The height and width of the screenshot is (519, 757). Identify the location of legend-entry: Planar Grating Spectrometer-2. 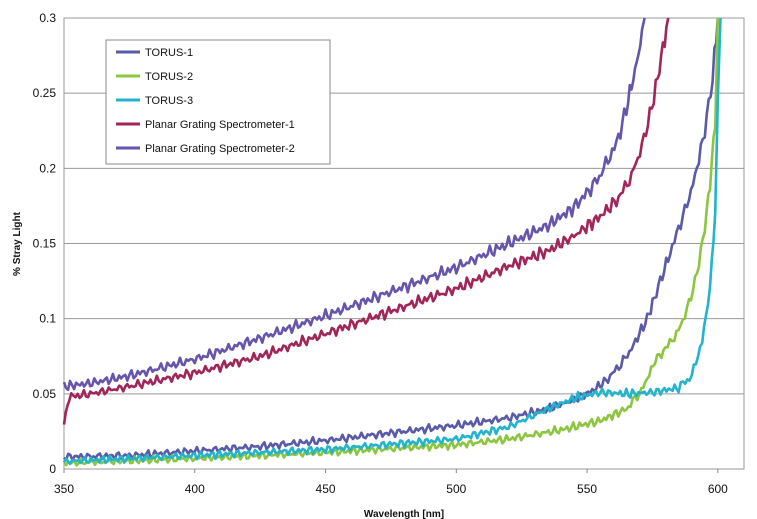
(220, 149).